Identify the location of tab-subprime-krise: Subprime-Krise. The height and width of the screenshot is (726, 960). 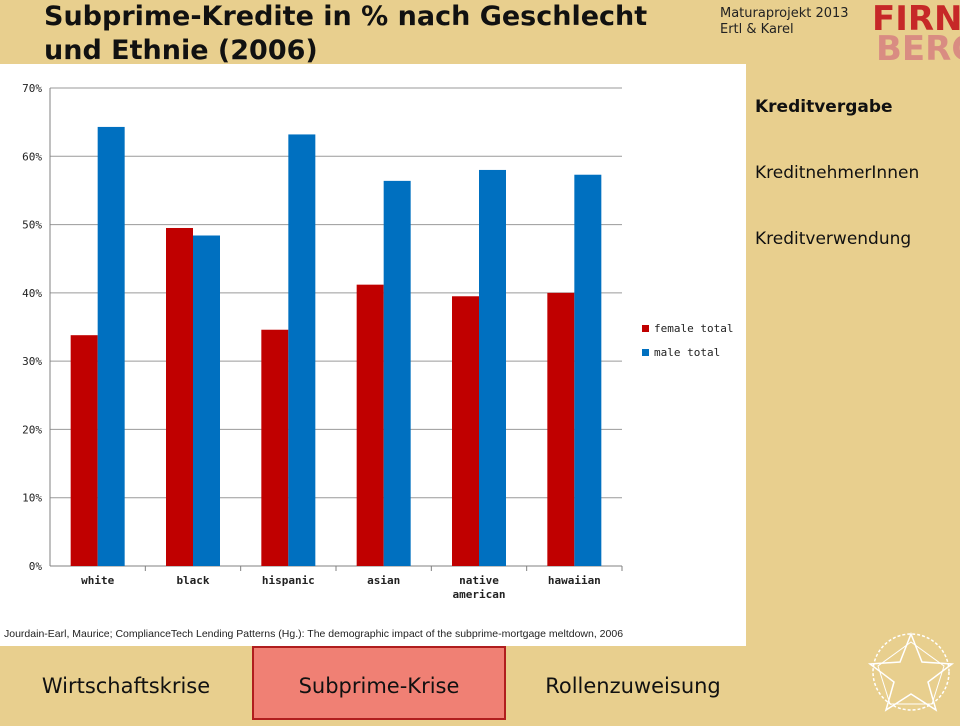
(379, 683).